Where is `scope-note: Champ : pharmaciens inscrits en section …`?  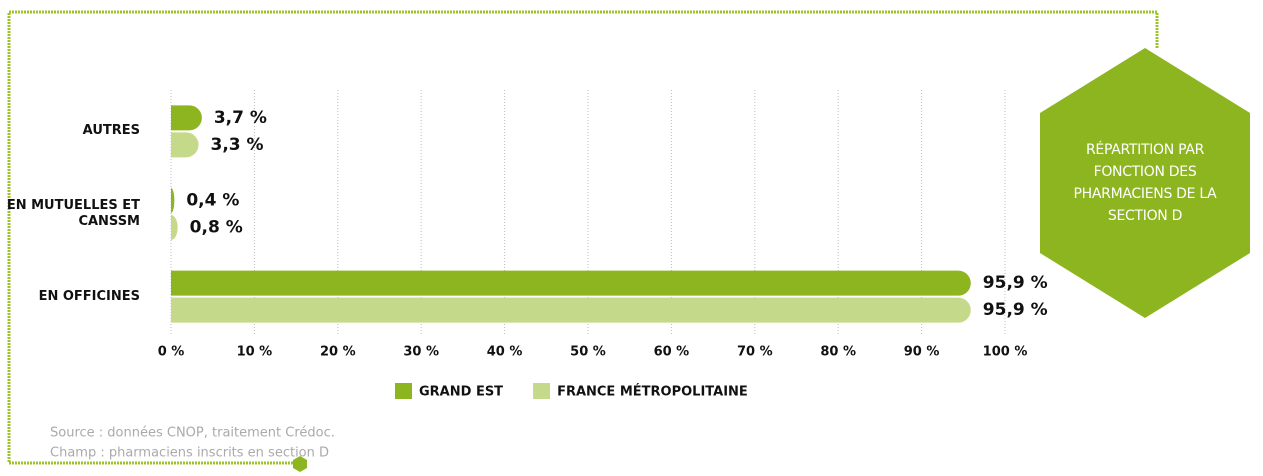
scope-note: Champ : pharmaciens inscrits en section … is located at coordinates (189, 453).